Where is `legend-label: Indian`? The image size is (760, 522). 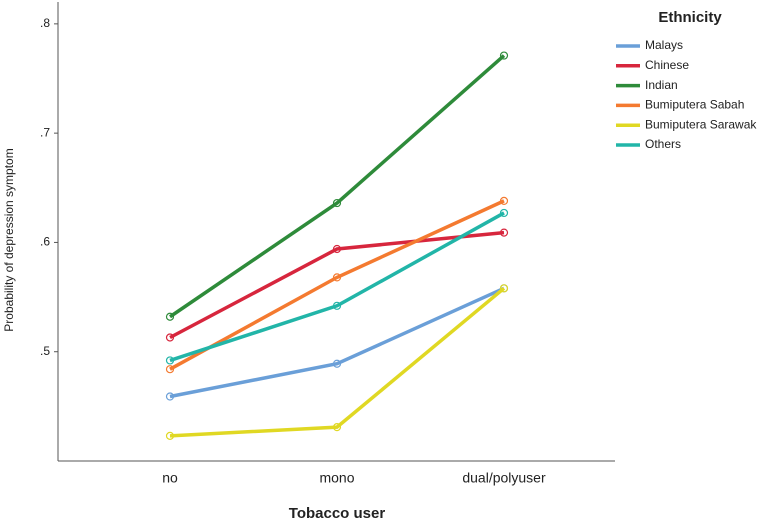 legend-label: Indian is located at coordinates (661, 85).